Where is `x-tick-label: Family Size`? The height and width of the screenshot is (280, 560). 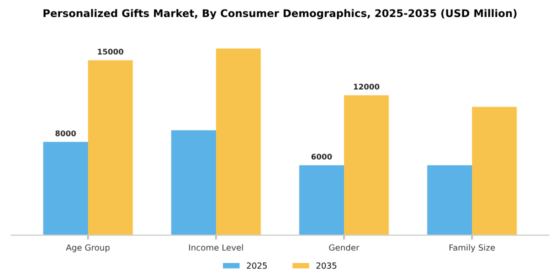
x-tick-label: Family Size is located at coordinates (472, 248).